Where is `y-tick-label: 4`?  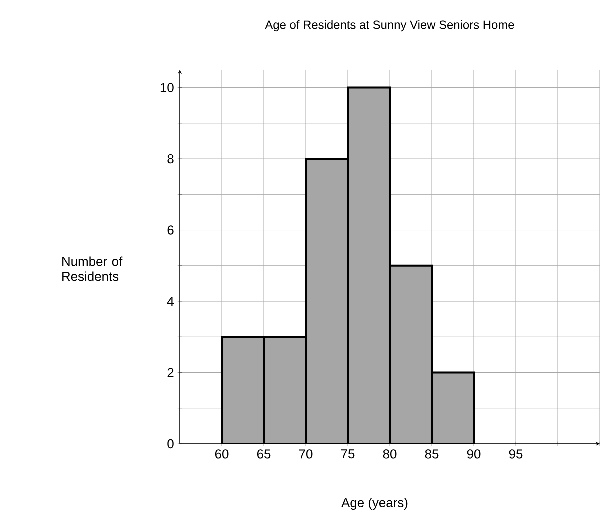
y-tick-label: 4 is located at coordinates (170, 301).